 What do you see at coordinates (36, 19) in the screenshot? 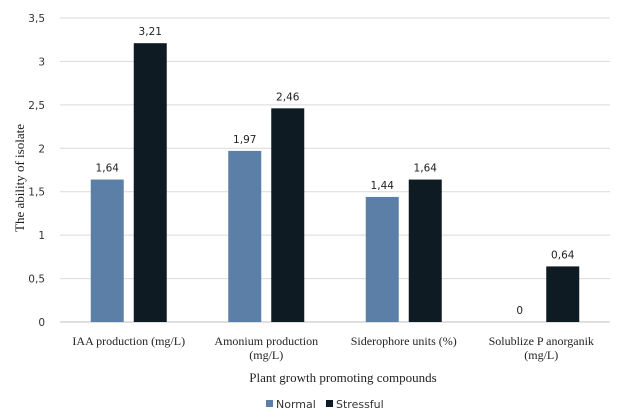
I see `y-tick-label: 3,5` at bounding box center [36, 19].